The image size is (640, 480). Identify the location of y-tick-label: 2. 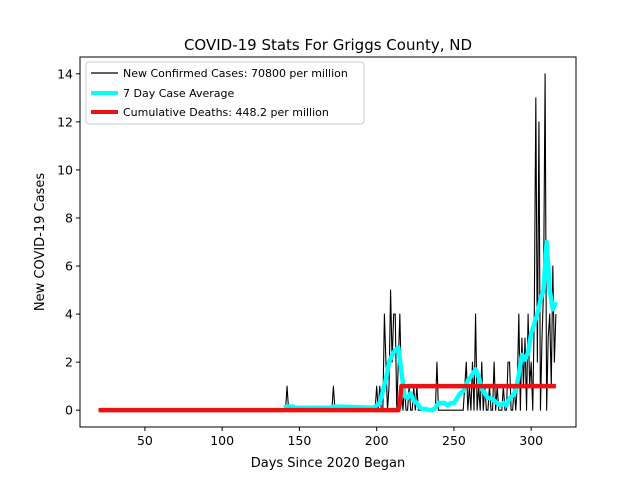
(69, 362).